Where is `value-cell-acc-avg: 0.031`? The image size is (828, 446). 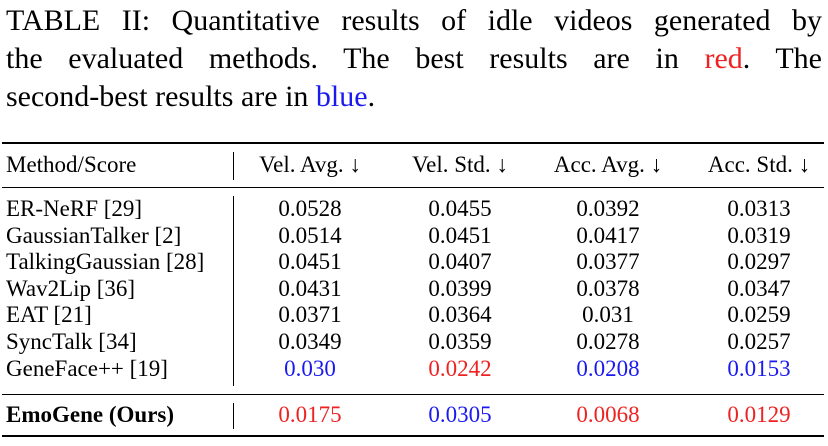
value-cell-acc-avg: 0.031 is located at coordinates (608, 315).